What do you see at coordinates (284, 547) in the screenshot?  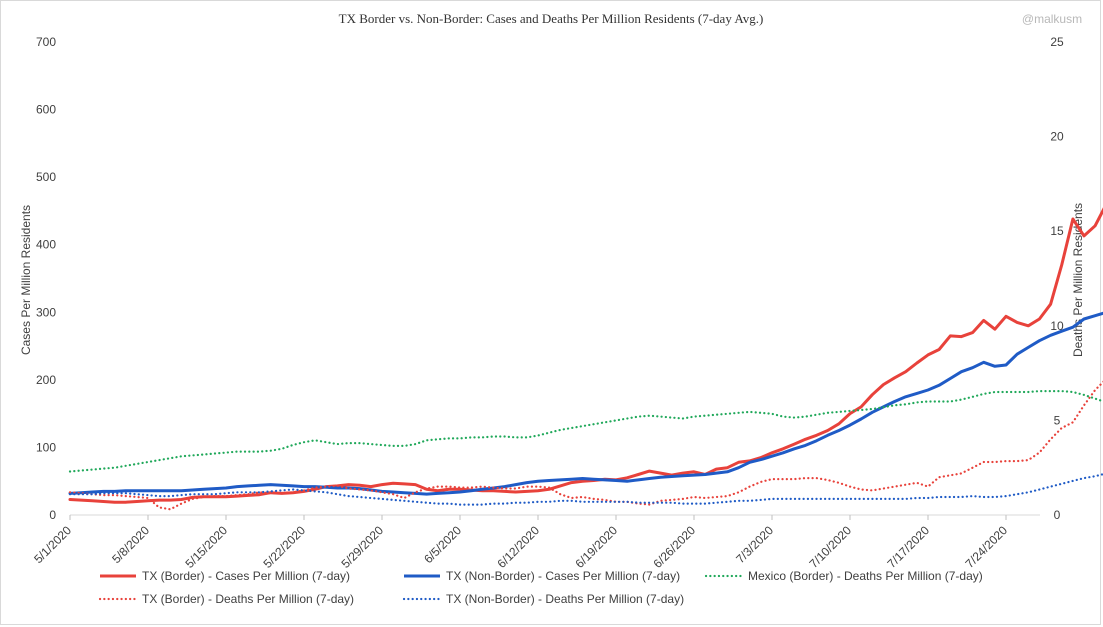 I see `x-tick-label: 5/22/2020` at bounding box center [284, 547].